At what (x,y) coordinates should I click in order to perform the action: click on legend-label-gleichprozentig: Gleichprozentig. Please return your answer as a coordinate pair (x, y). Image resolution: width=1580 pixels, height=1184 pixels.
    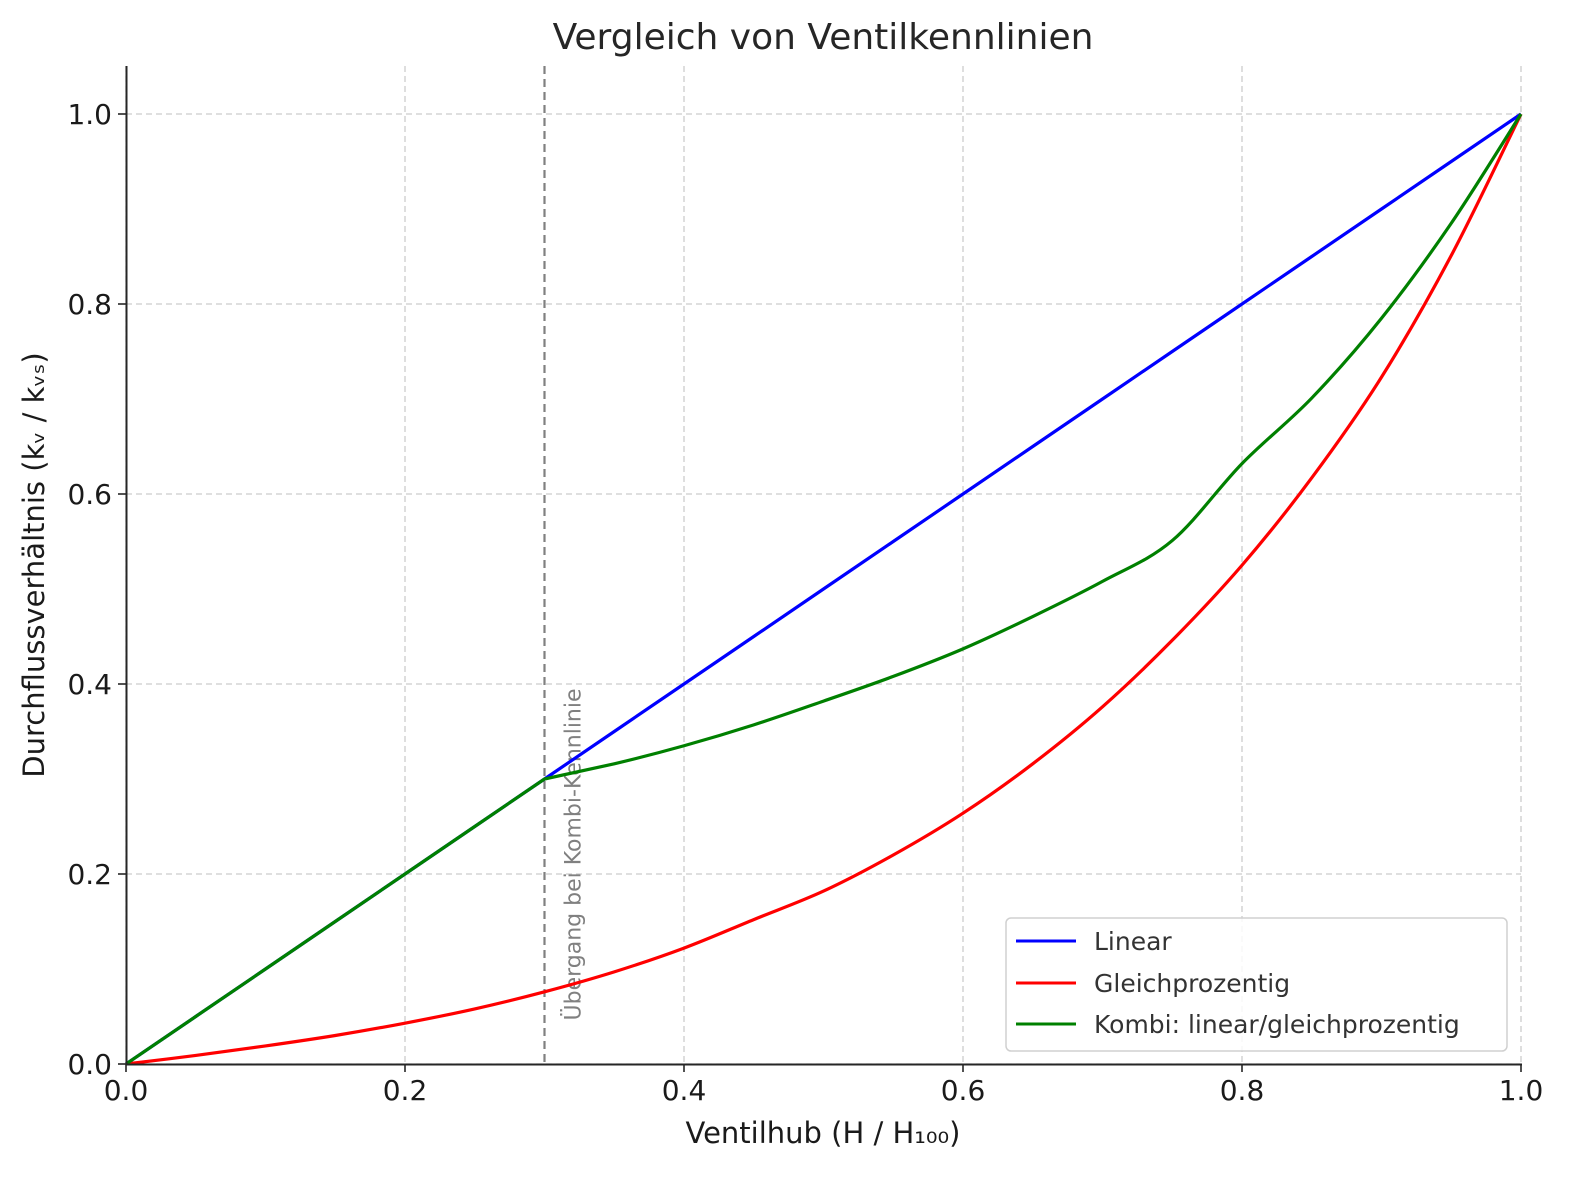
    Looking at the image, I should click on (1192, 983).